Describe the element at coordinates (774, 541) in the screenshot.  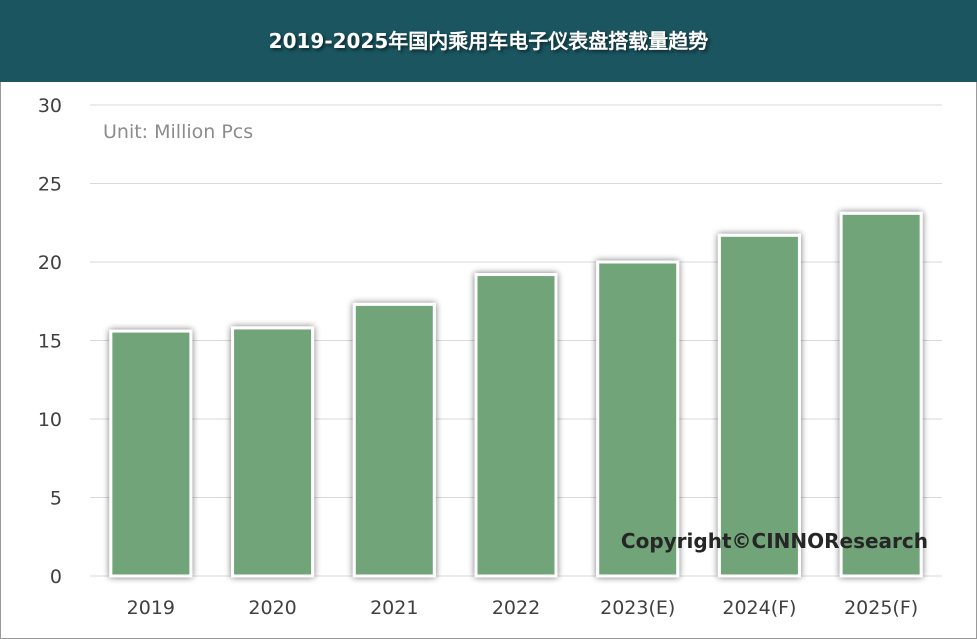
I see `copyright-label: Copyright©CINNOResearch` at that location.